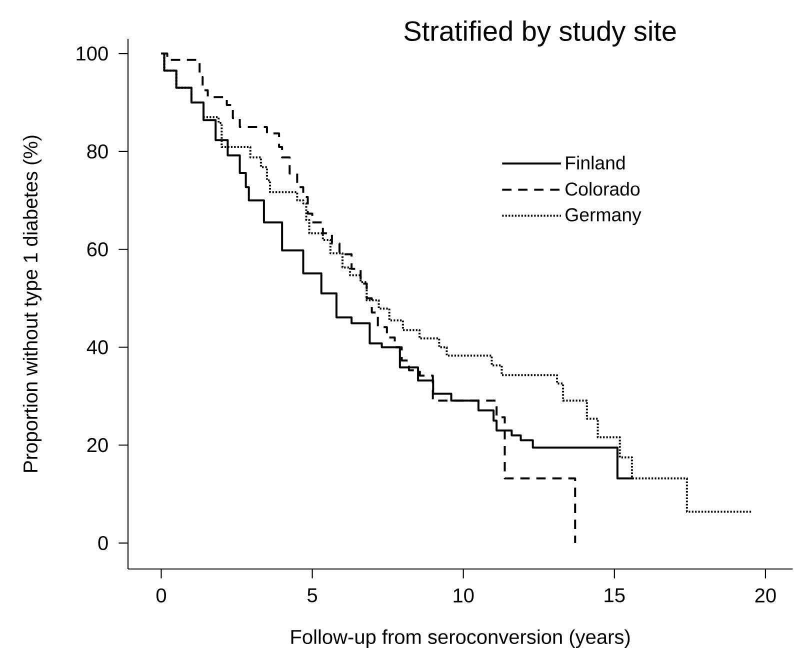 This screenshot has width=794, height=657. What do you see at coordinates (313, 595) in the screenshot?
I see `x-tick-label: 5` at bounding box center [313, 595].